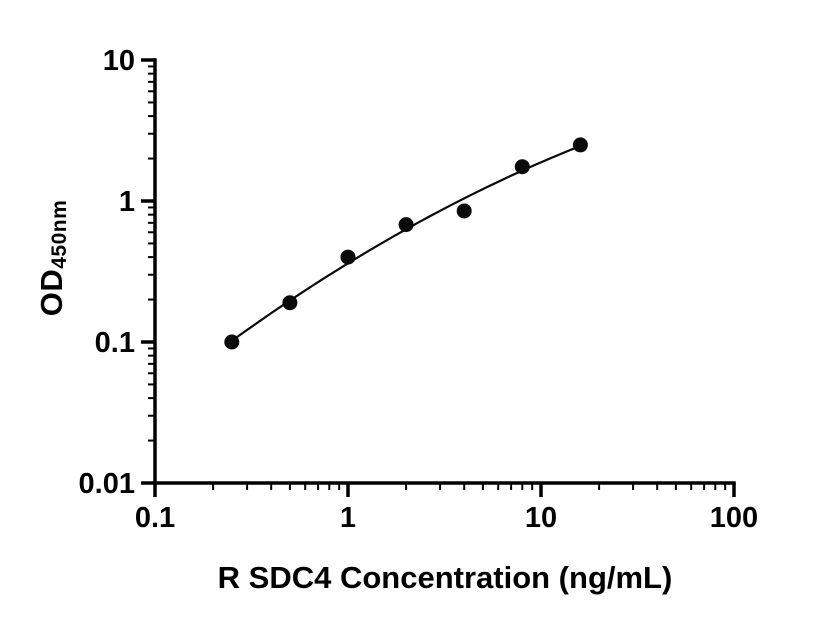 This screenshot has width=816, height=640. What do you see at coordinates (348, 518) in the screenshot?
I see `x-tick-label: 1` at bounding box center [348, 518].